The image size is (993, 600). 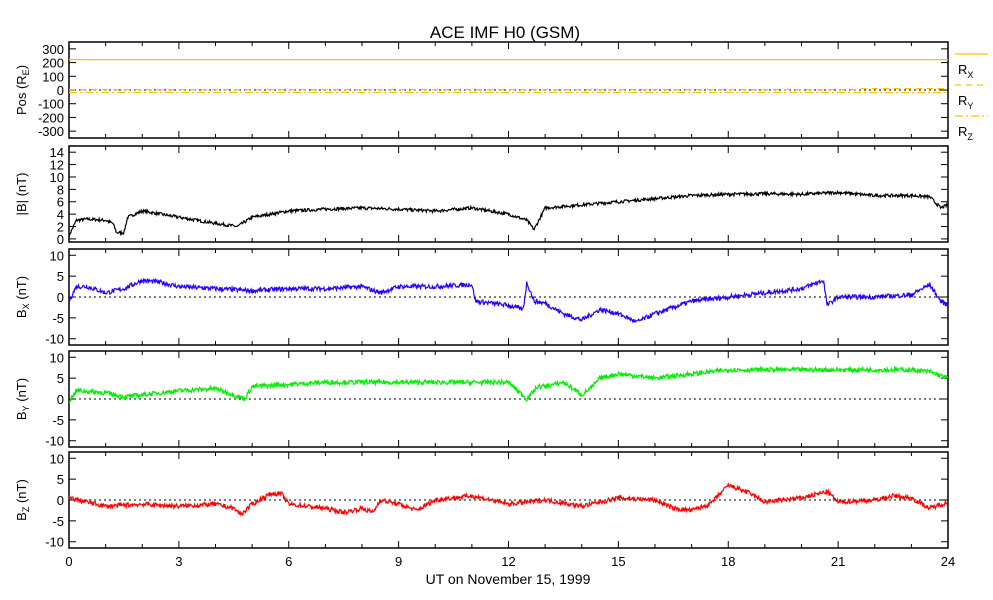 What do you see at coordinates (57, 152) in the screenshot?
I see `y-tick-label: 14` at bounding box center [57, 152].